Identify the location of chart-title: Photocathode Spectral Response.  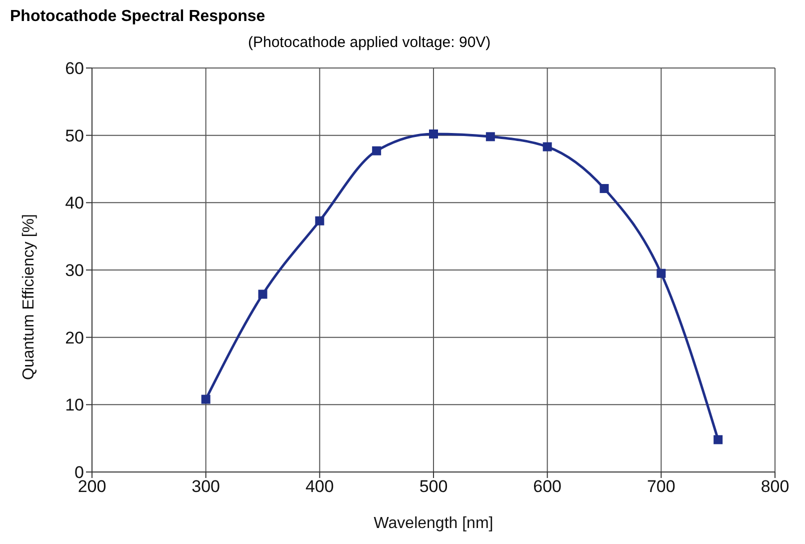
(137, 17).